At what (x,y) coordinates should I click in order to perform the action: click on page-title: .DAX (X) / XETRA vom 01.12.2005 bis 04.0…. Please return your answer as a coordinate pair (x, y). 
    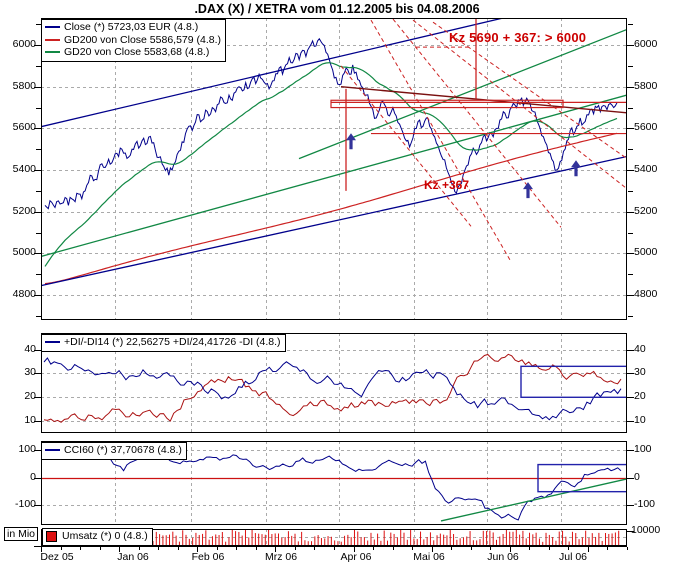
    Looking at the image, I should click on (337, 9).